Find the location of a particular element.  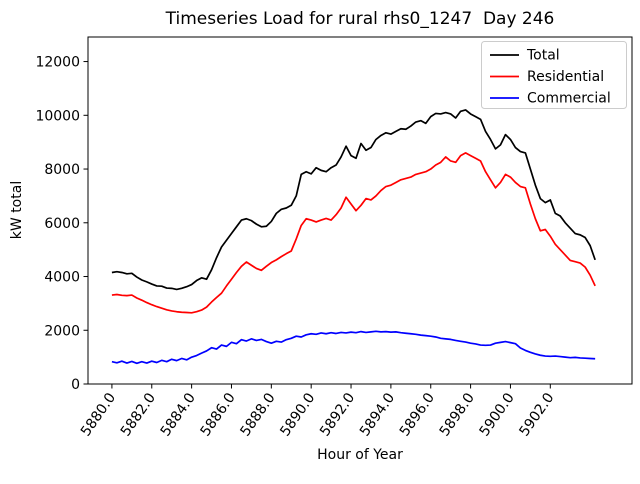

y-tick-label: 0 is located at coordinates (75, 385).